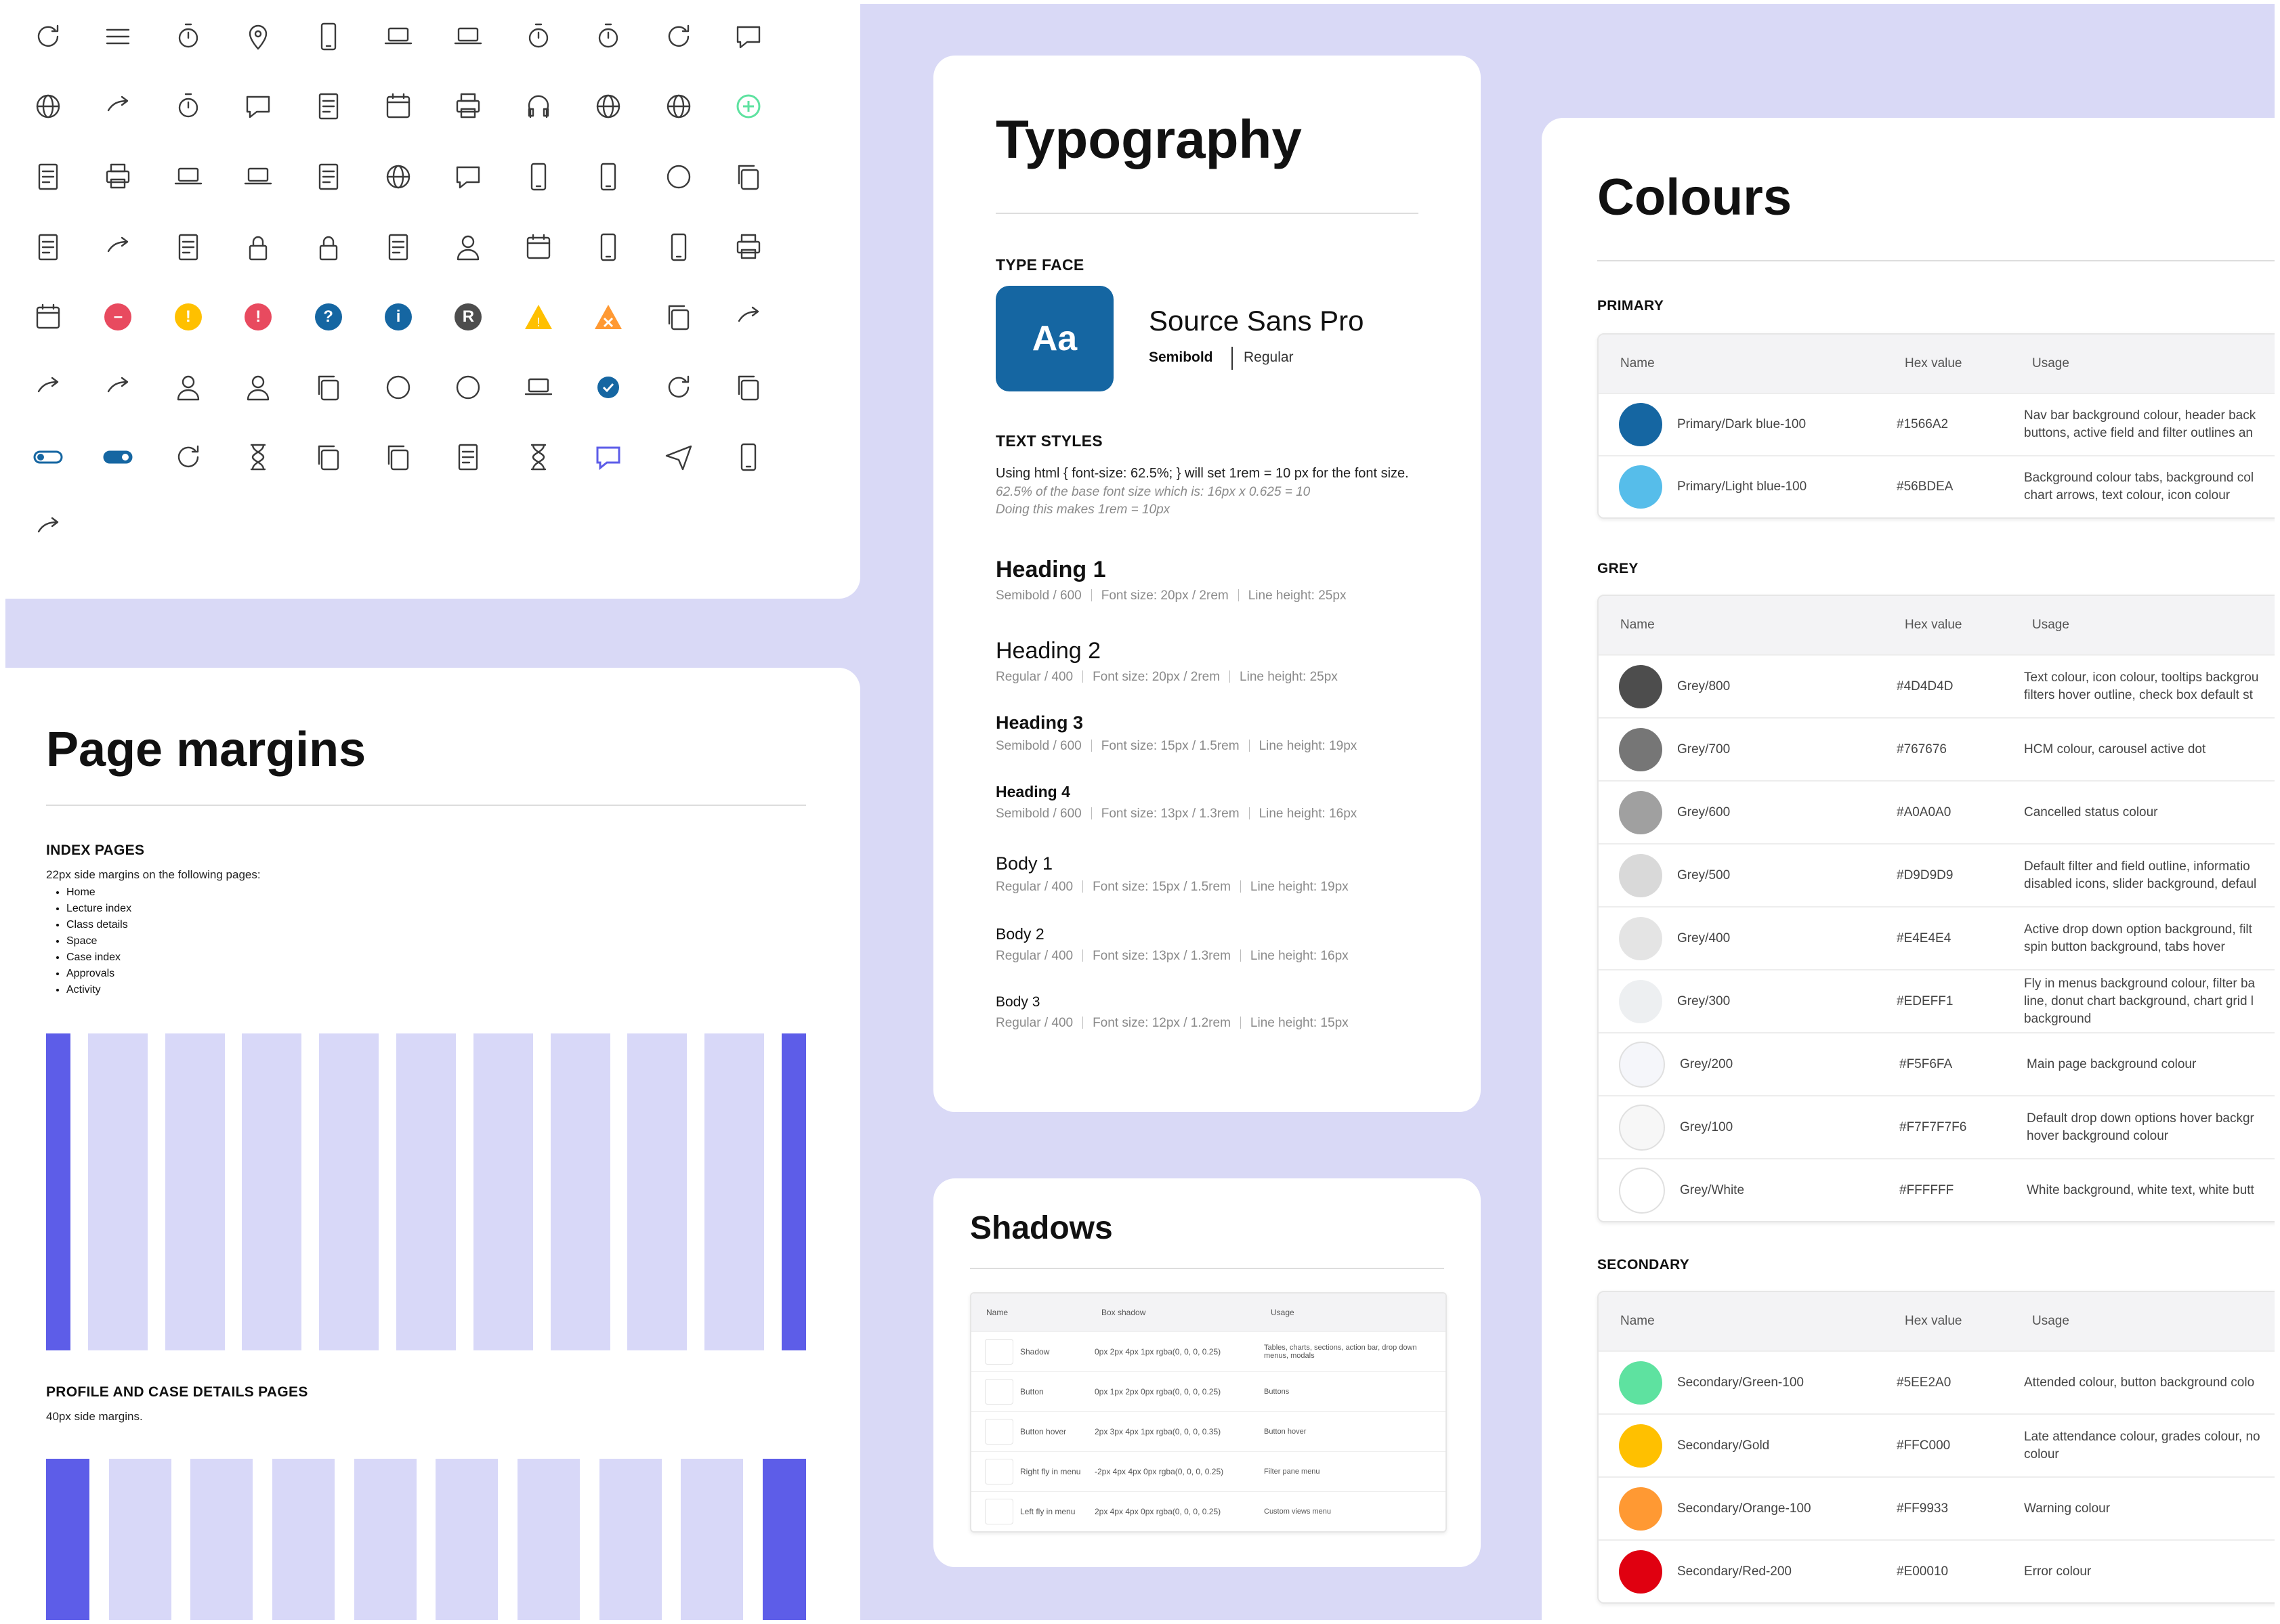  What do you see at coordinates (608, 458) in the screenshot?
I see `bot-icon` at bounding box center [608, 458].